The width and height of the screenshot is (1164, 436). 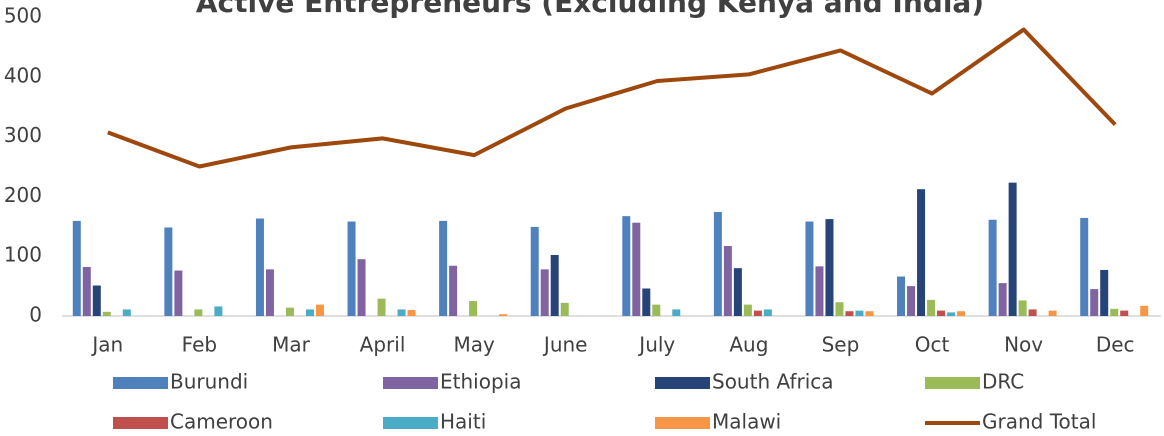 I want to click on legend-label: South Africa, so click(x=773, y=382).